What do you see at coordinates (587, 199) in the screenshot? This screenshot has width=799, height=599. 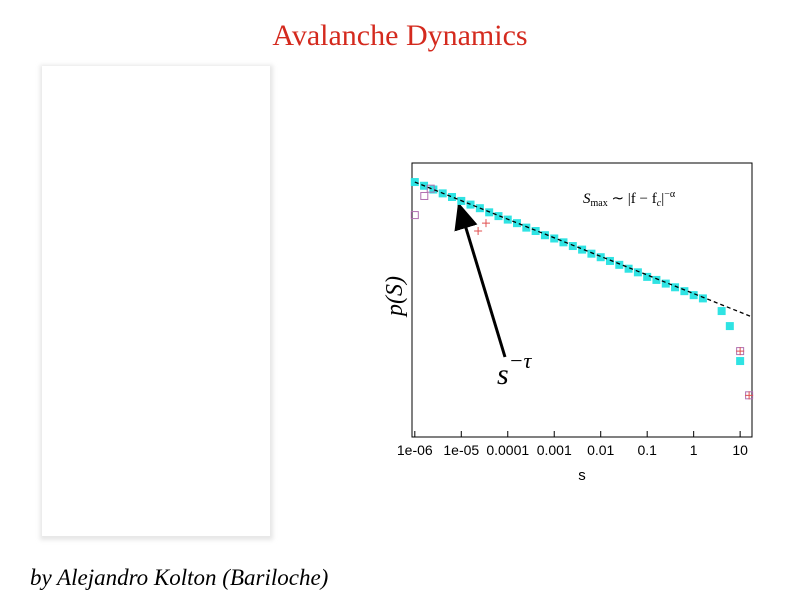 I see `annotation-part: S` at bounding box center [587, 199].